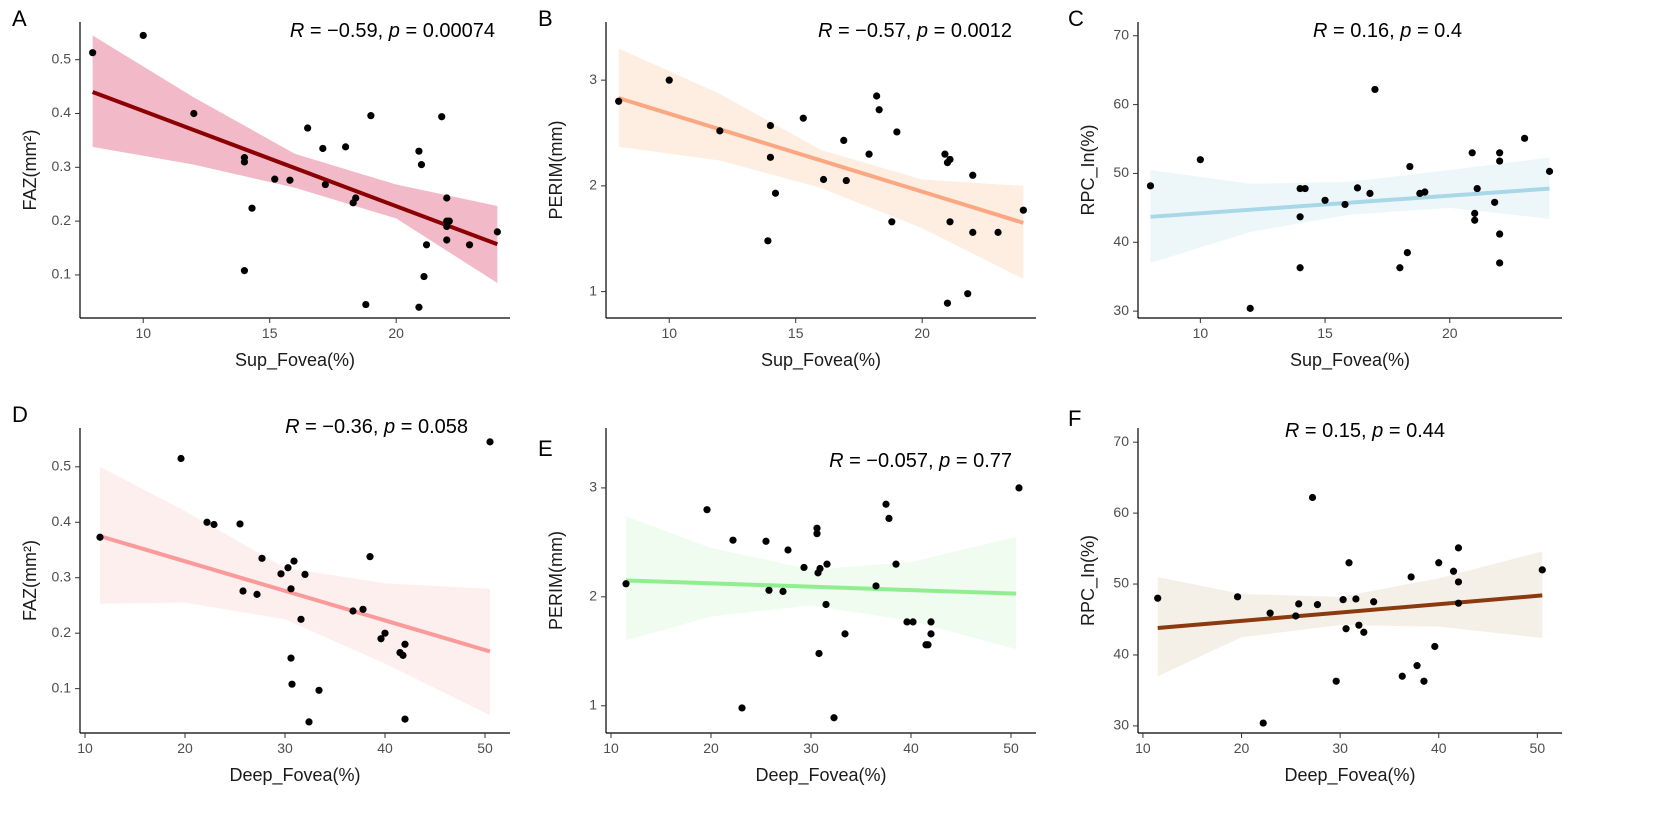  I want to click on stat-eq: = −0.57,, so click(874, 31).